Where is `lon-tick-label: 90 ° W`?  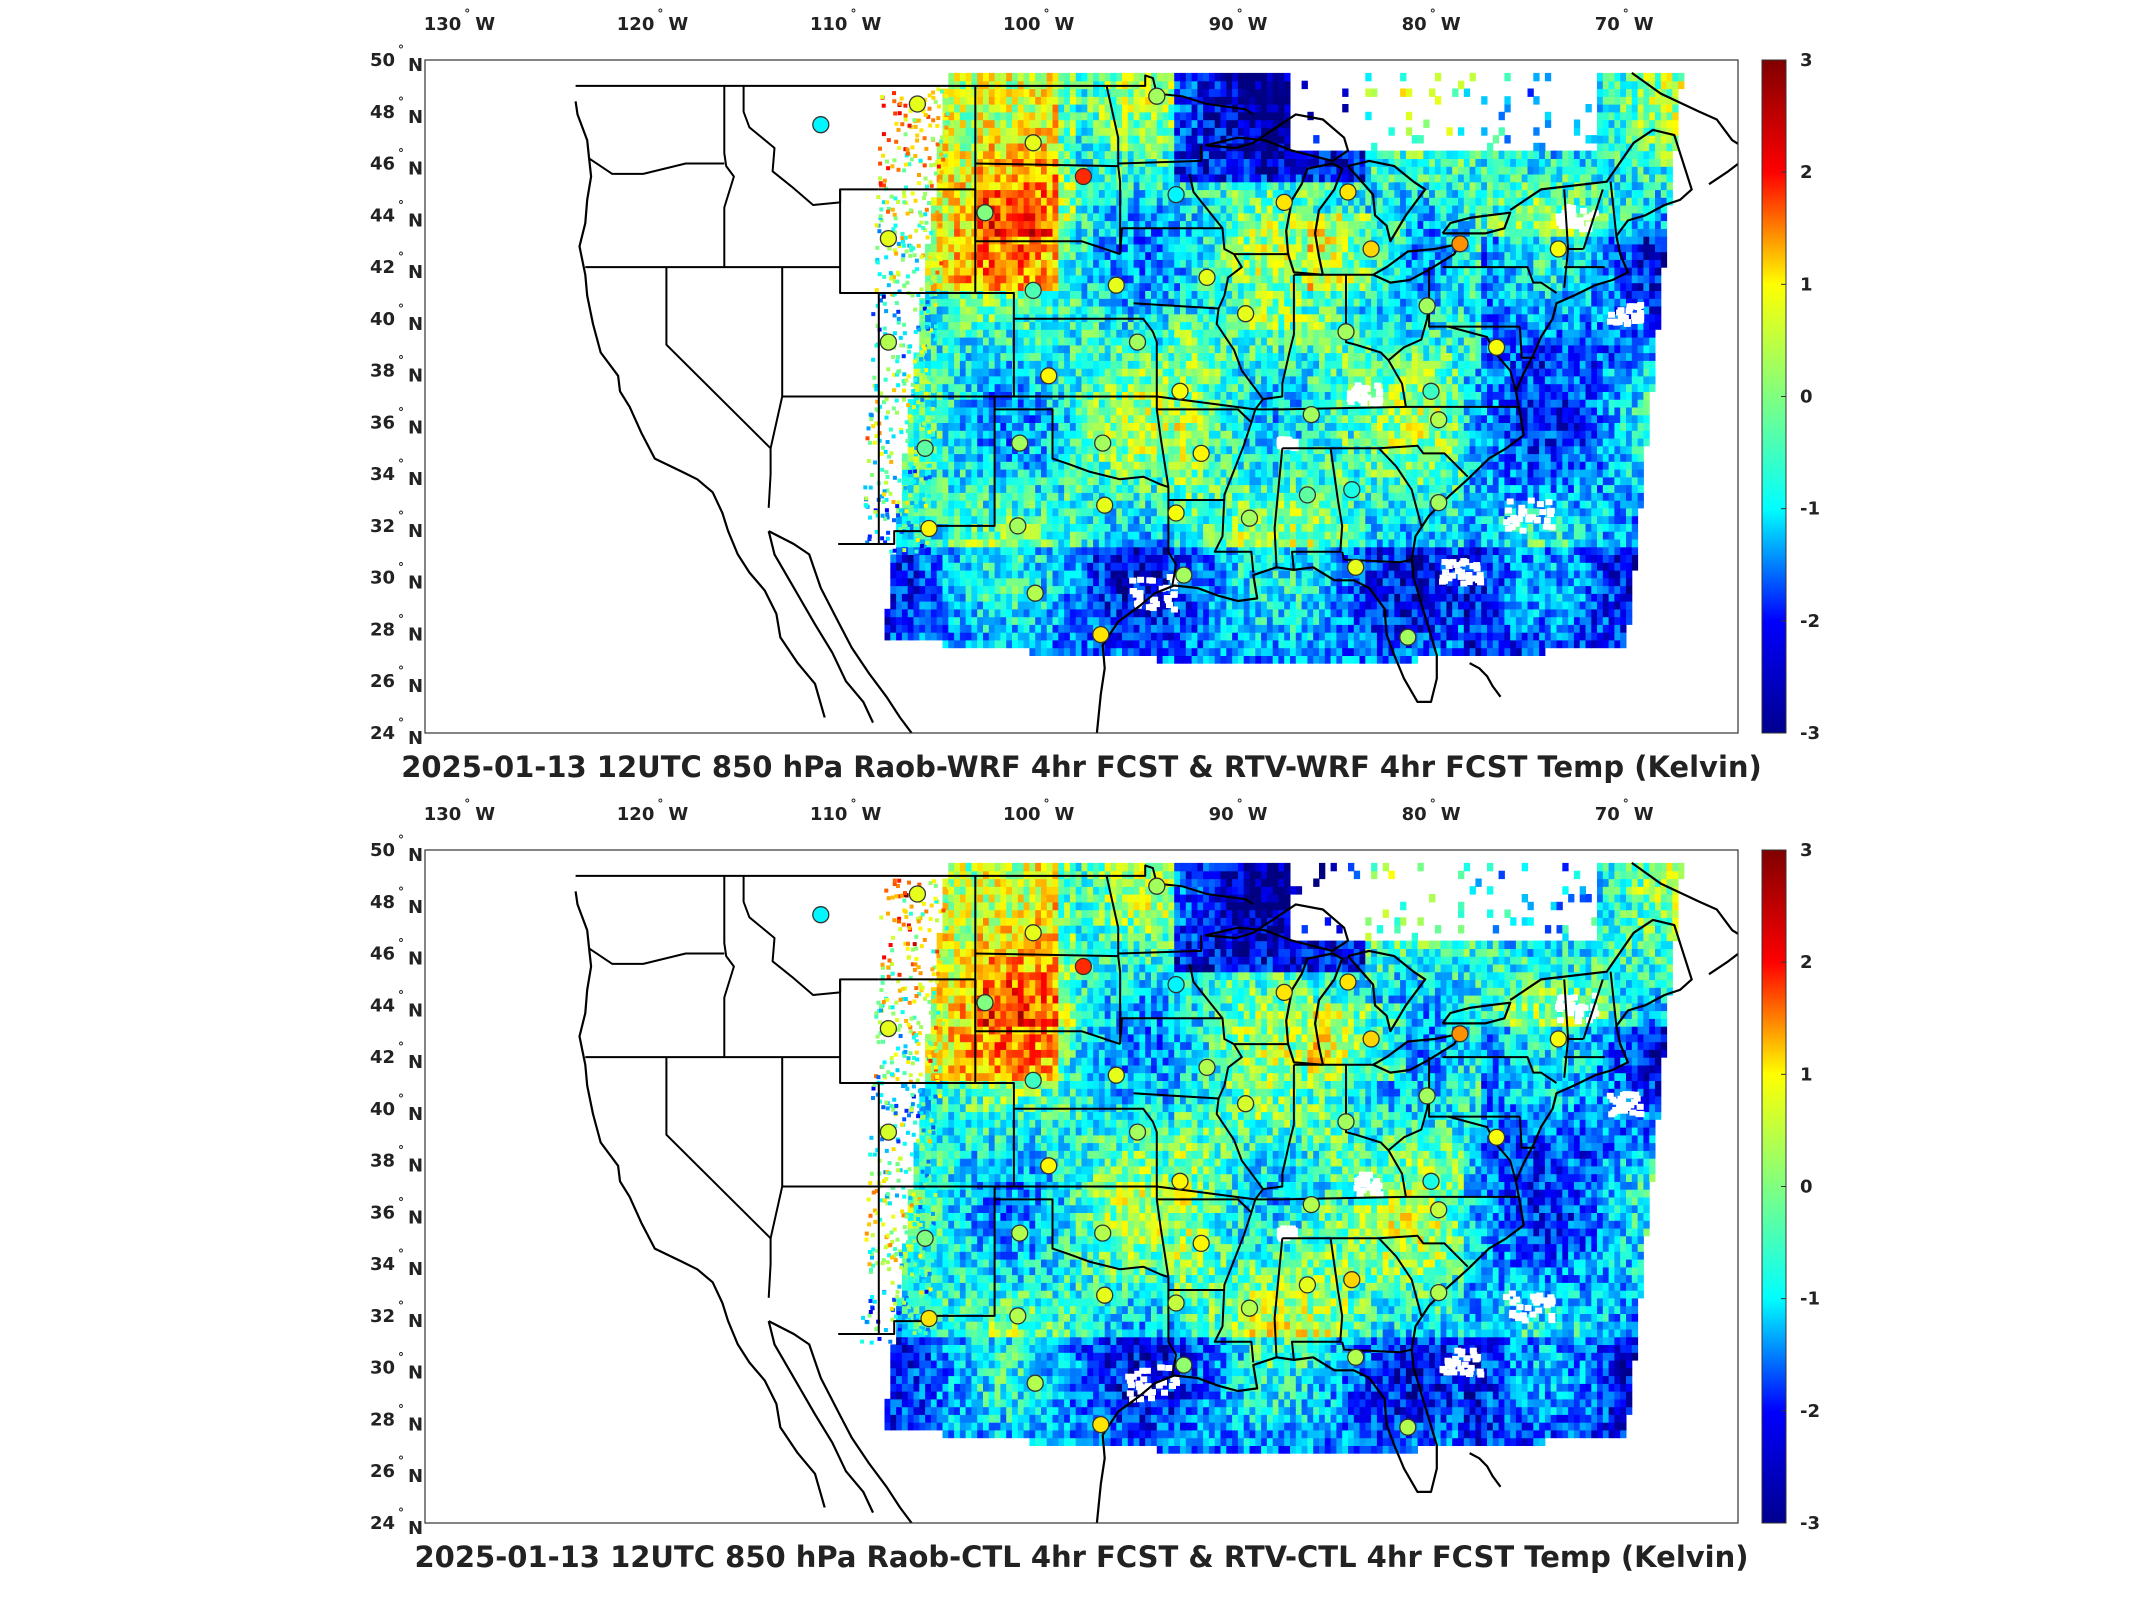
lon-tick-label: 90 ° W is located at coordinates (1238, 811).